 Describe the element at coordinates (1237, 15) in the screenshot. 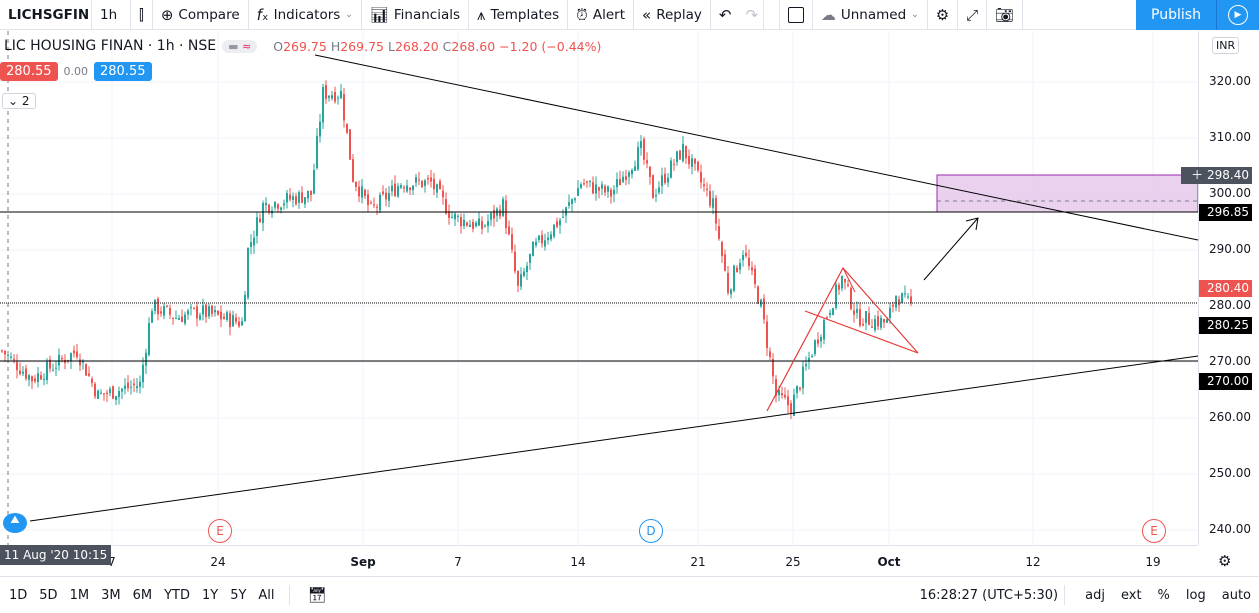

I see `play-button: ▶` at that location.